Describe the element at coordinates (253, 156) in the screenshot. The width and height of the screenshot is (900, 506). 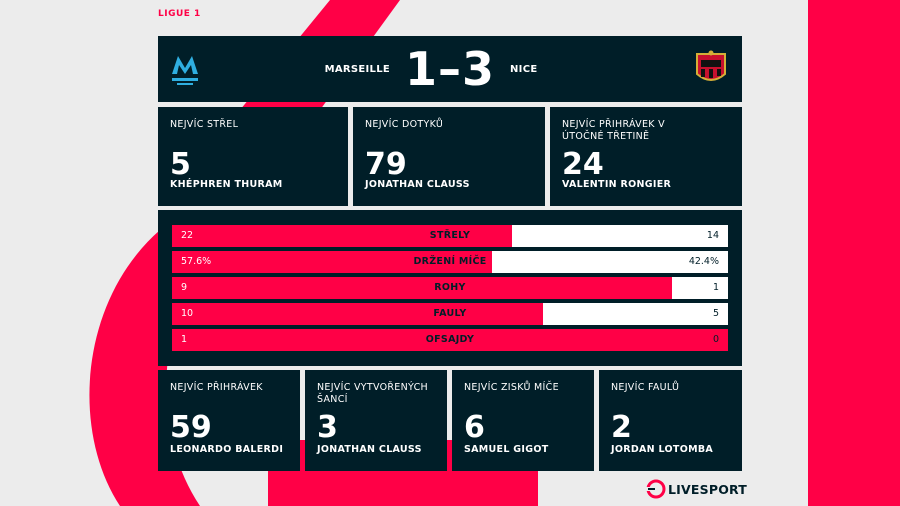
I see `stat-card-most-shots: NEJVÍC STŘEL 5 KHÉPHREN THURAM` at that location.